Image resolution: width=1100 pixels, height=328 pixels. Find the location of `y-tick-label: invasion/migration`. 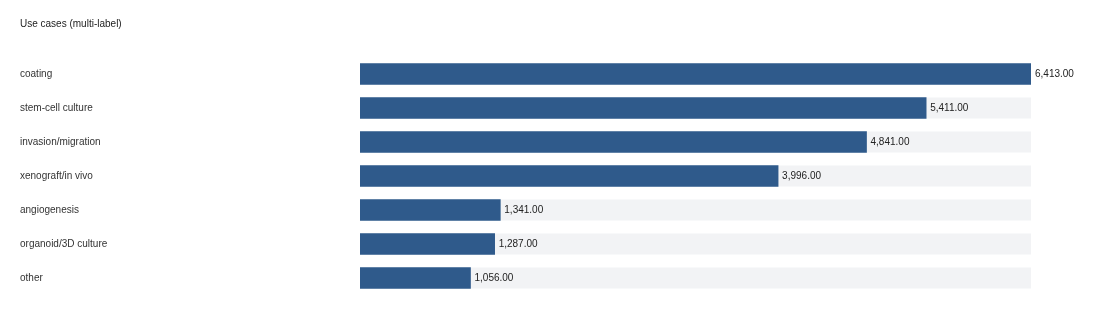

y-tick-label: invasion/migration is located at coordinates (60, 141).